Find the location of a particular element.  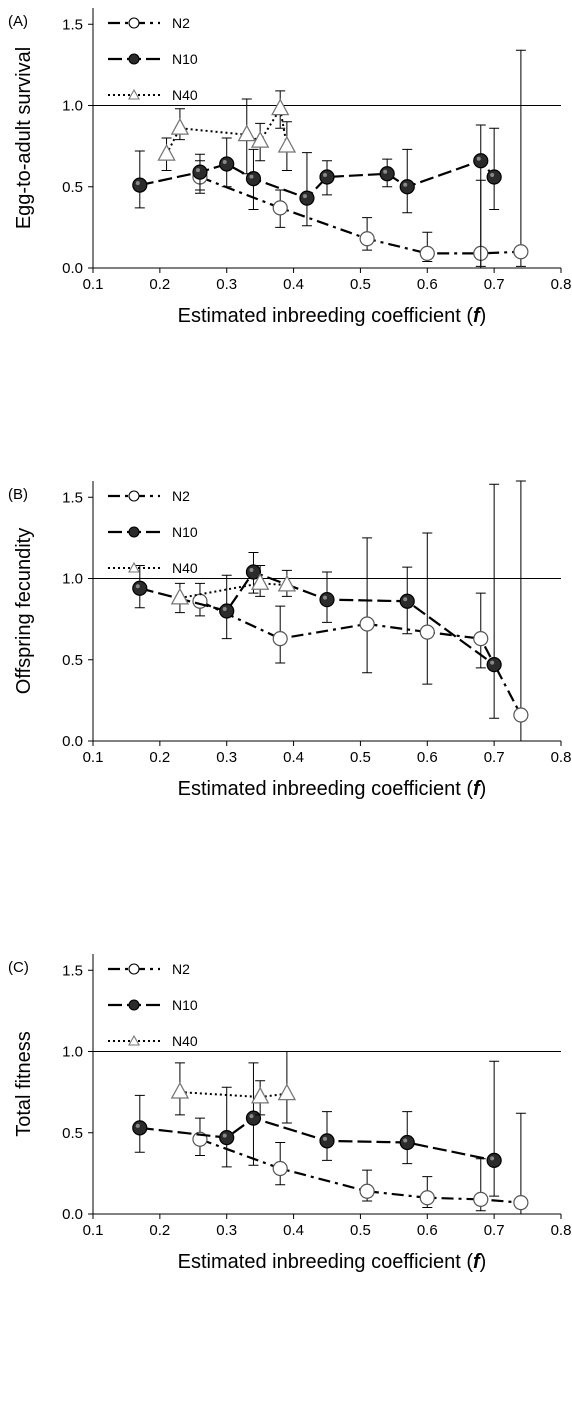

x-tick-label: 0.8 is located at coordinates (561, 1230).